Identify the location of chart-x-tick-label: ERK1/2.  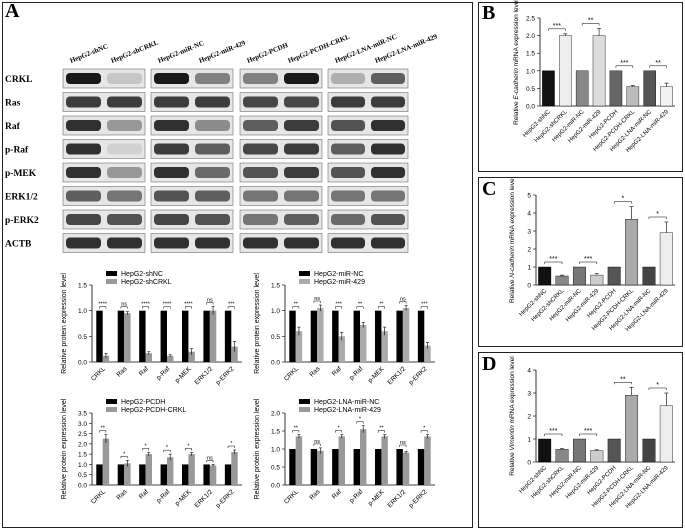
(203, 498).